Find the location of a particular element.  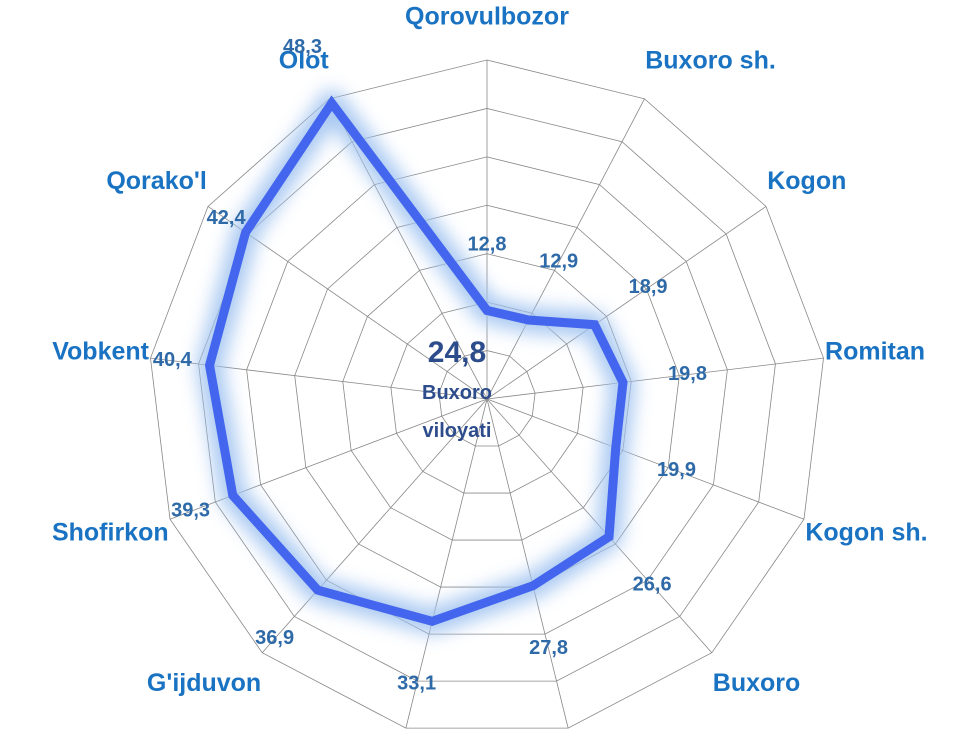

value-label: 18,9 is located at coordinates (648, 287).